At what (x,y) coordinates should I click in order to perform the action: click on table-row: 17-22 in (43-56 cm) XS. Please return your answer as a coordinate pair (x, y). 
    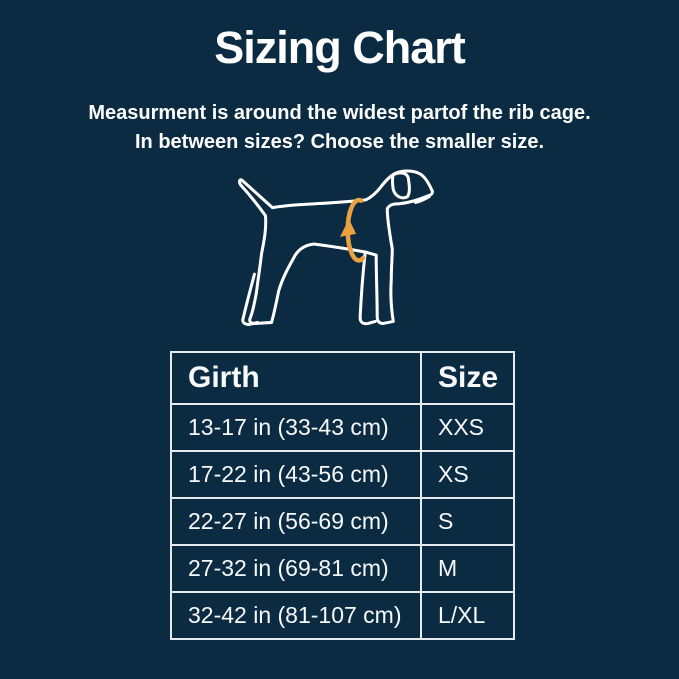
    Looking at the image, I should click on (342, 474).